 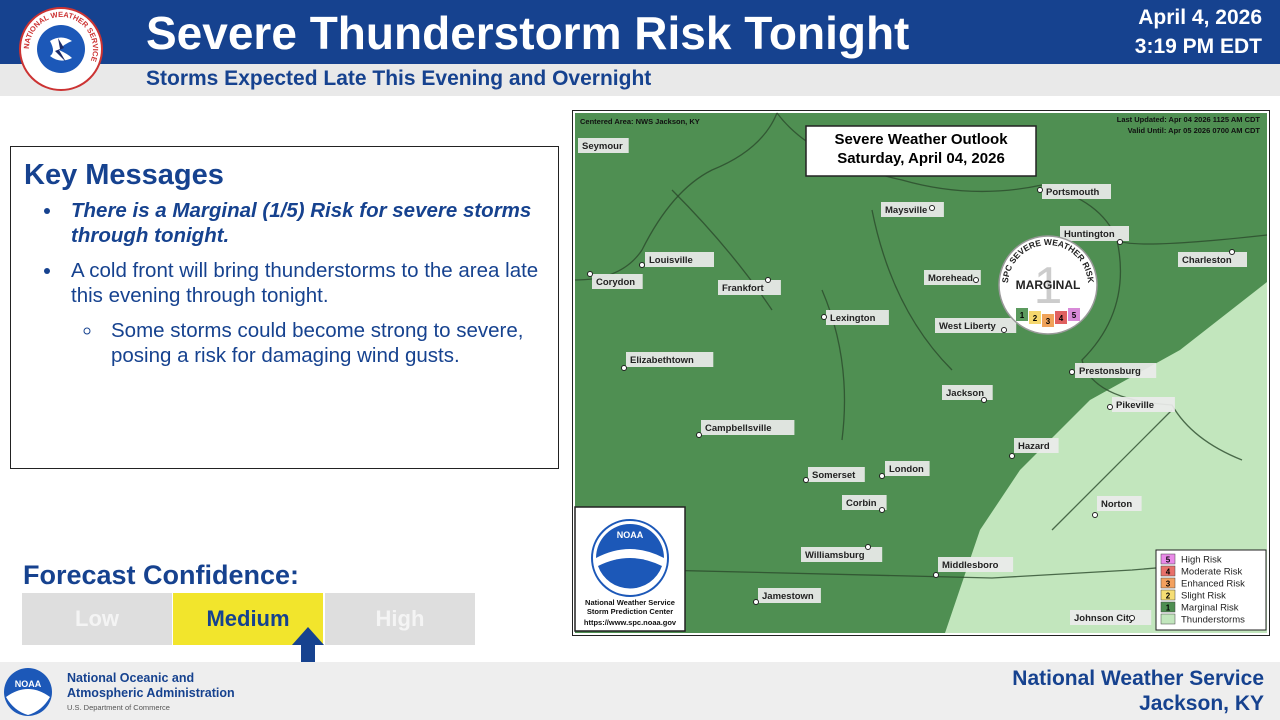 What do you see at coordinates (1073, 192) in the screenshot?
I see `city-label: Portsmouth` at bounding box center [1073, 192].